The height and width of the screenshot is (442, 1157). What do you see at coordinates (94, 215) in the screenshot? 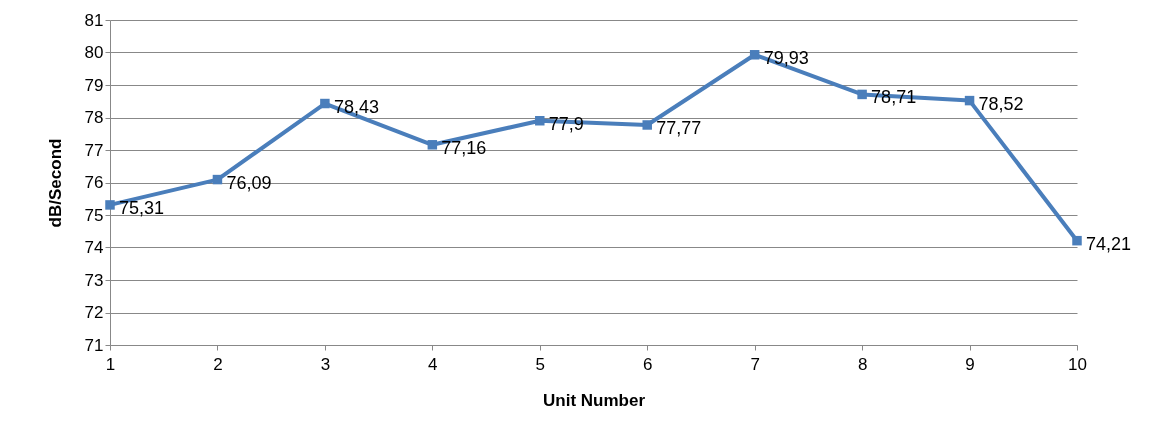
I see `y-tick-label: 75` at bounding box center [94, 215].